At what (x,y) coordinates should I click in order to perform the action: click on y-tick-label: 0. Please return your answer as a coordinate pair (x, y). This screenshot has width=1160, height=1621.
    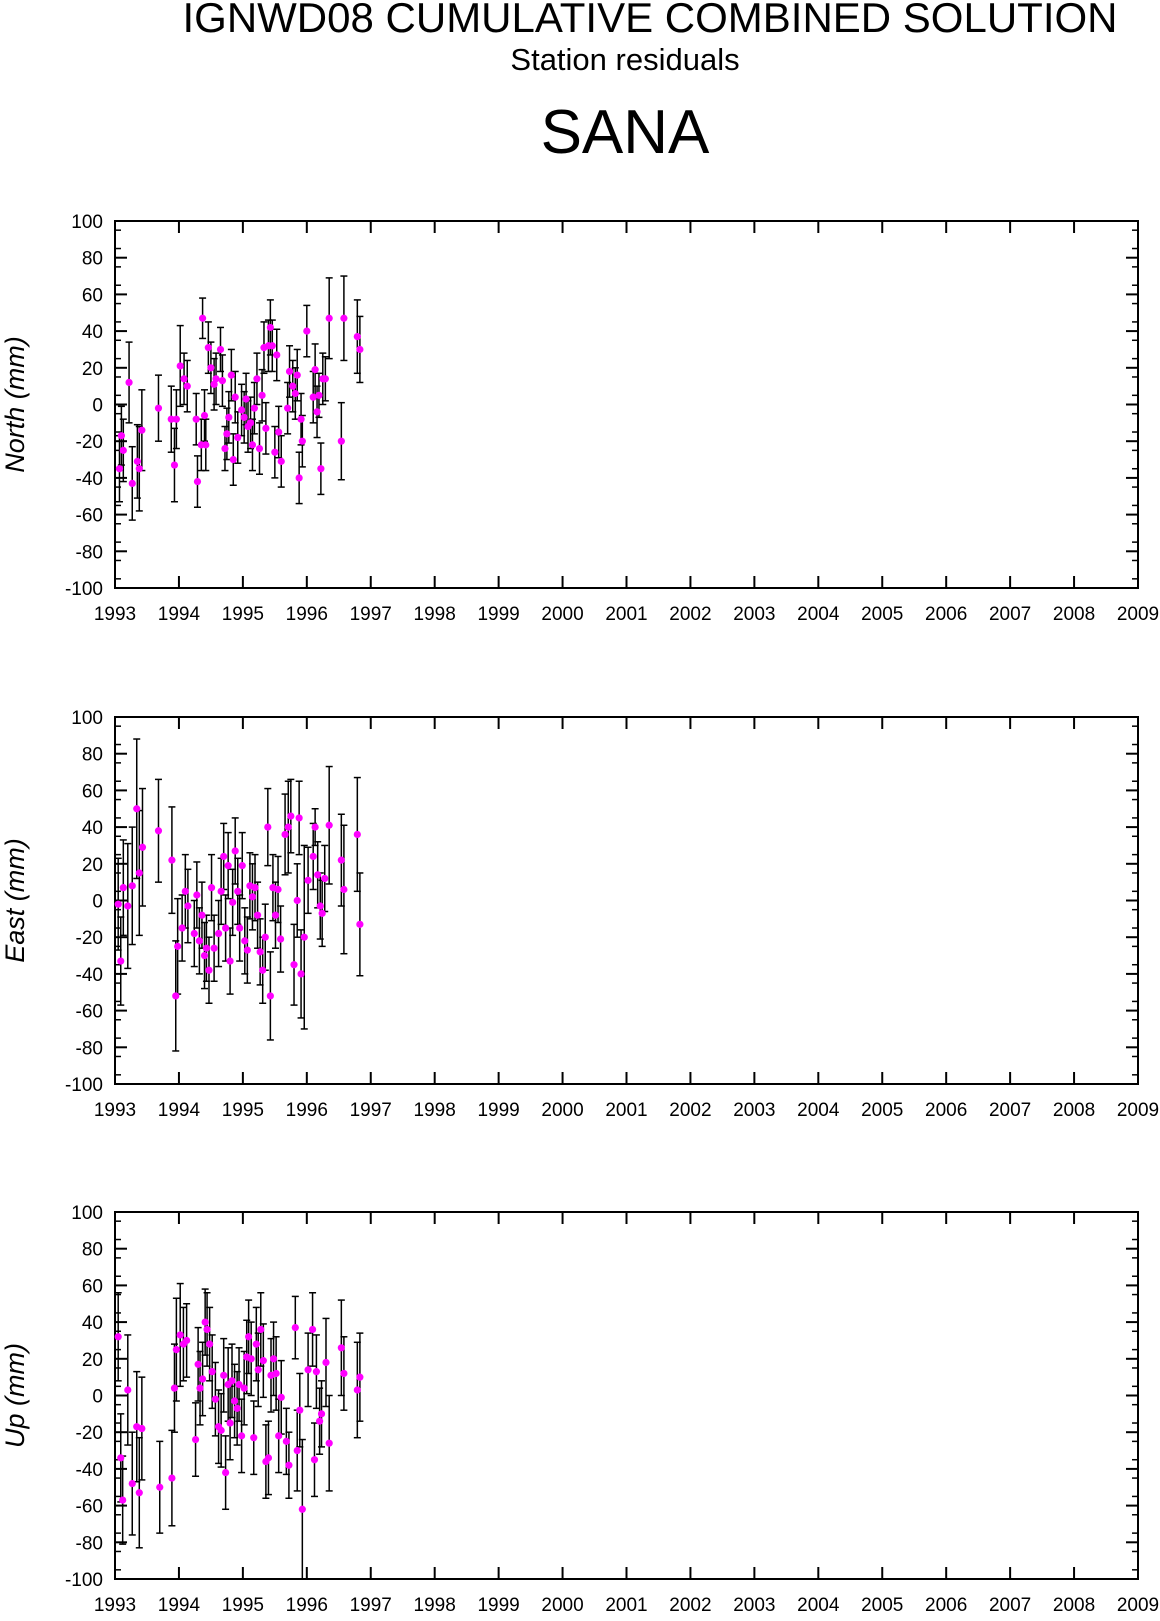
    Looking at the image, I should click on (97, 1397).